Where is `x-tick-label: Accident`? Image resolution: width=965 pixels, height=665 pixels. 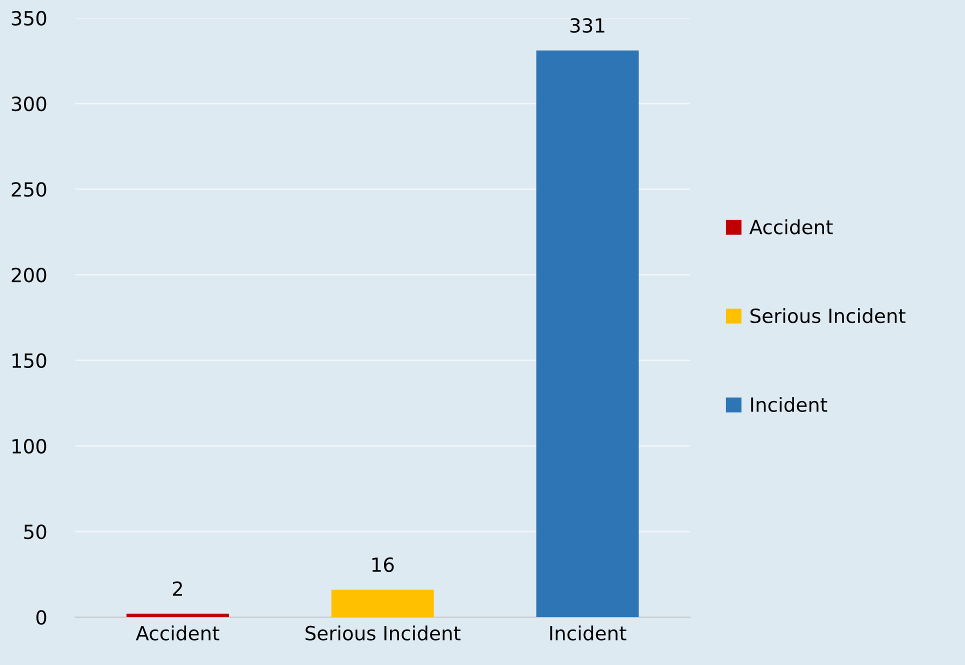 x-tick-label: Accident is located at coordinates (178, 633).